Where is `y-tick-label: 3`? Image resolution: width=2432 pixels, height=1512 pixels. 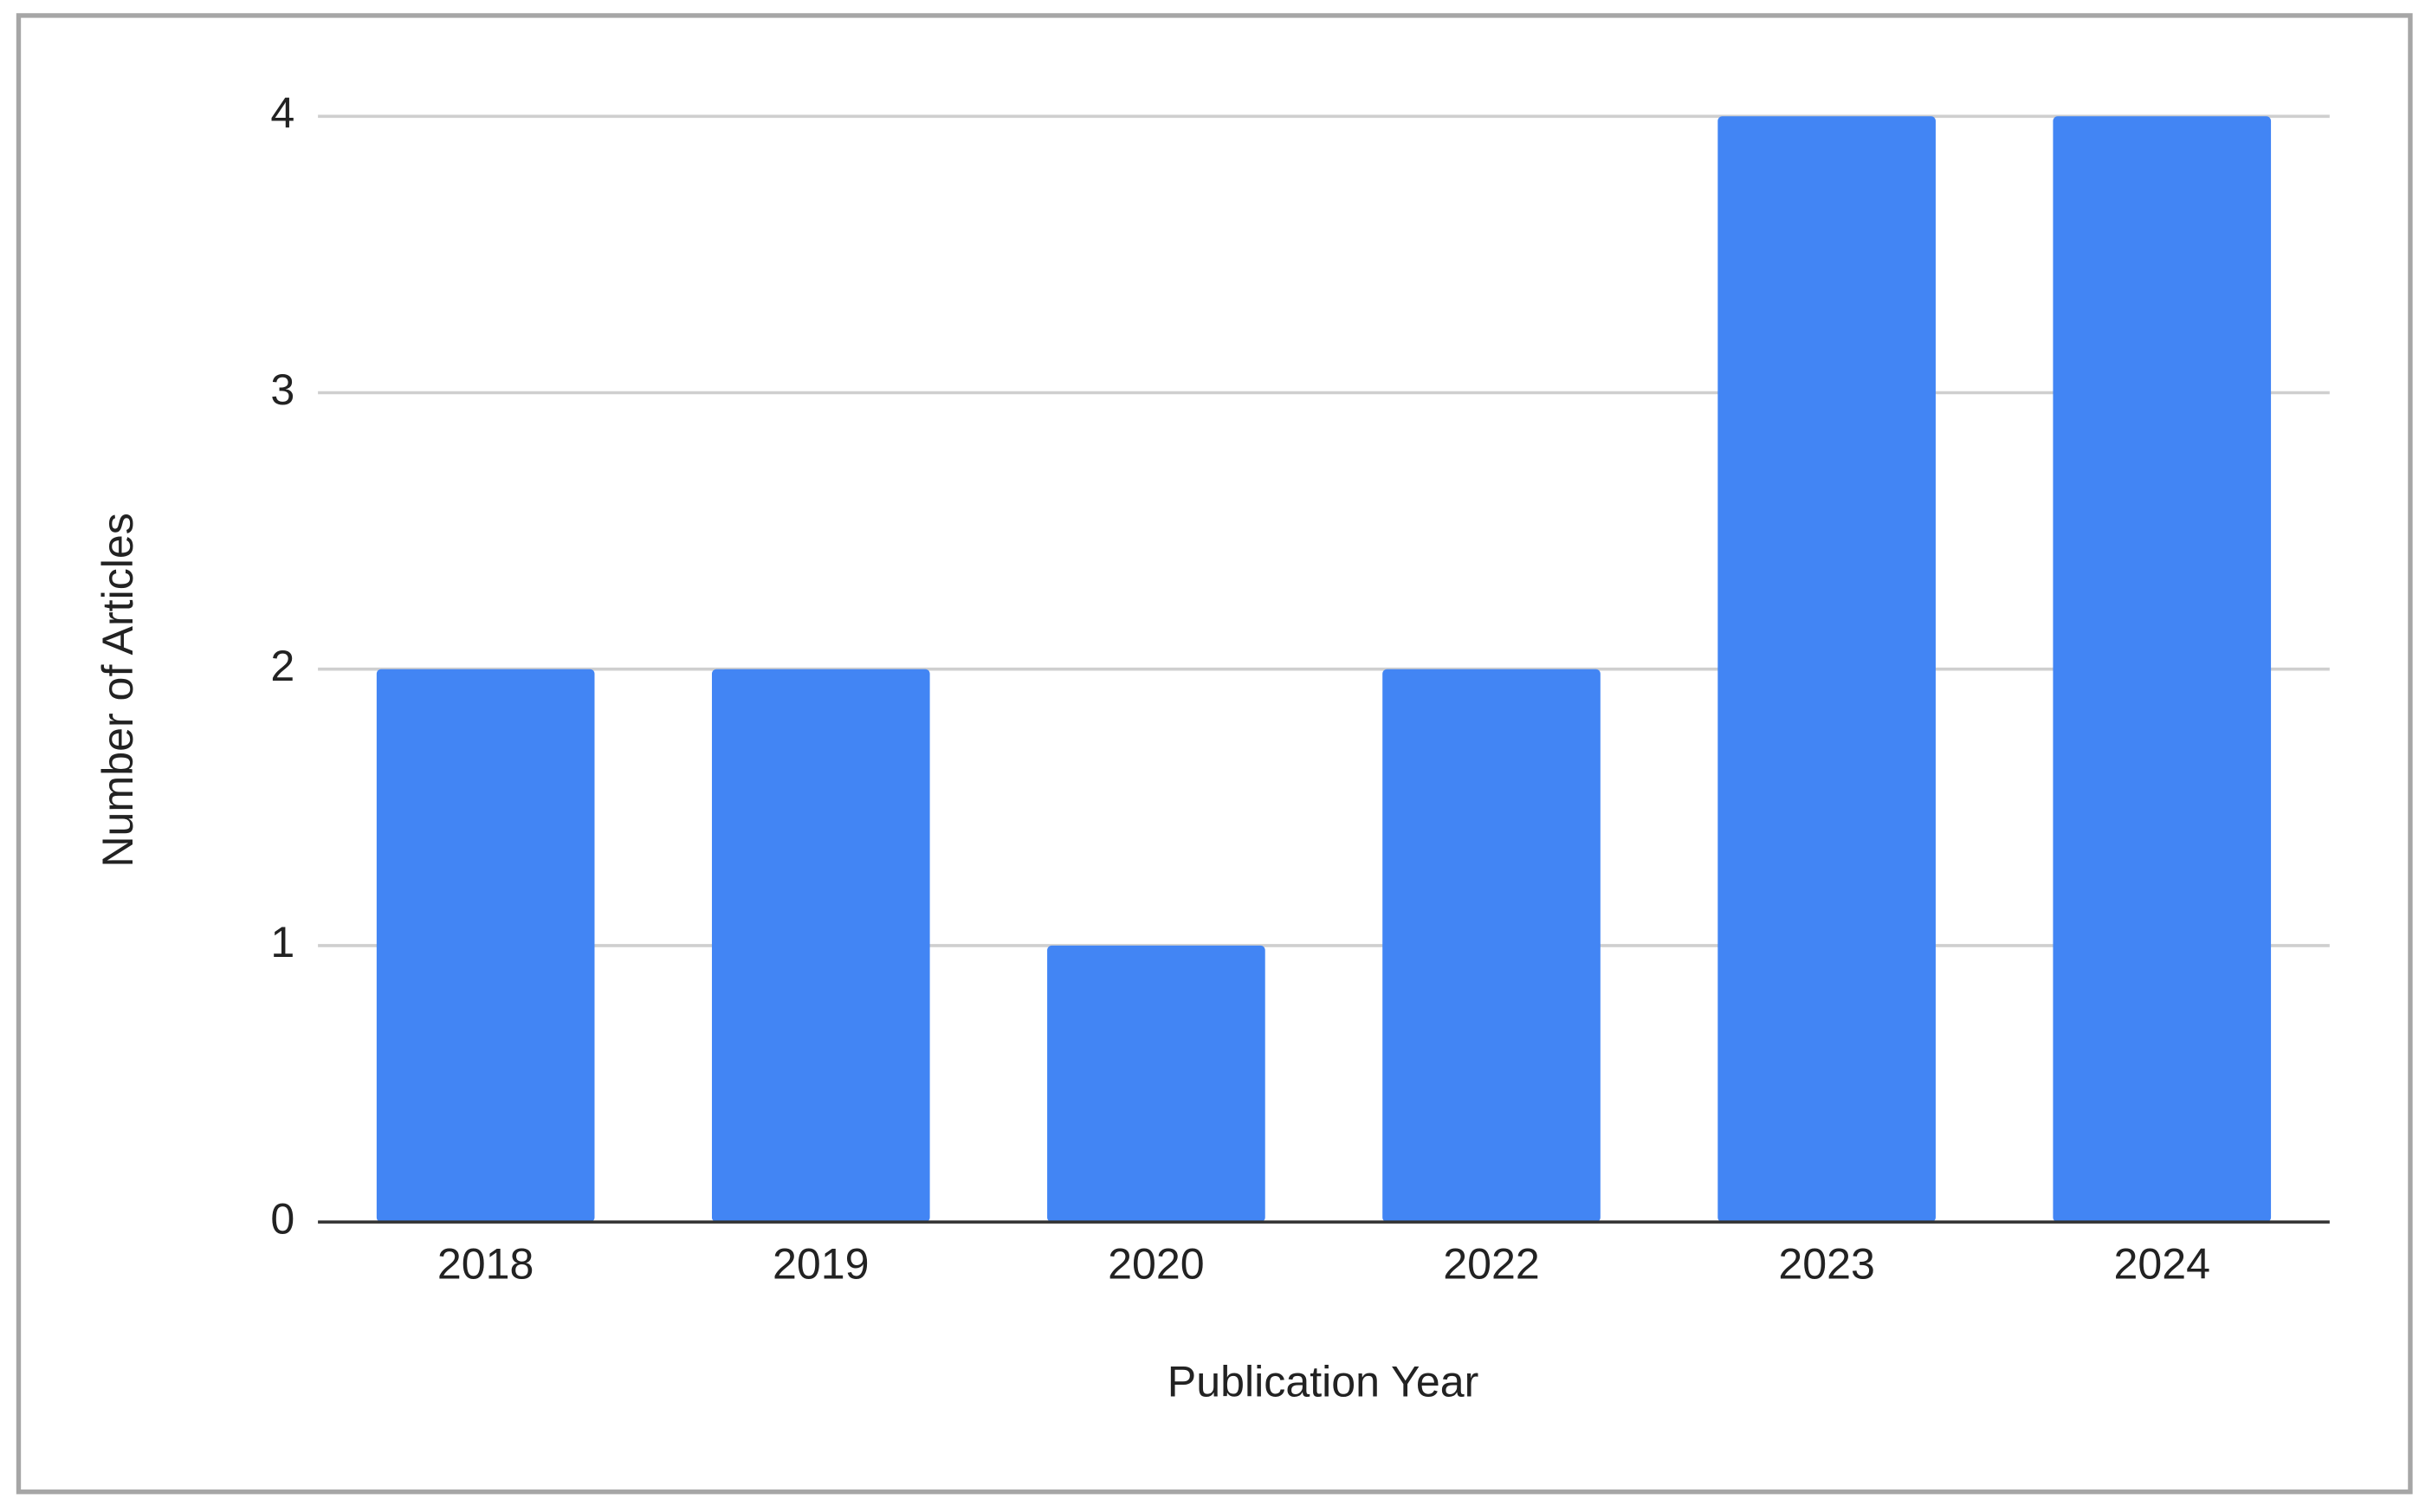 y-tick-label: 3 is located at coordinates (282, 389).